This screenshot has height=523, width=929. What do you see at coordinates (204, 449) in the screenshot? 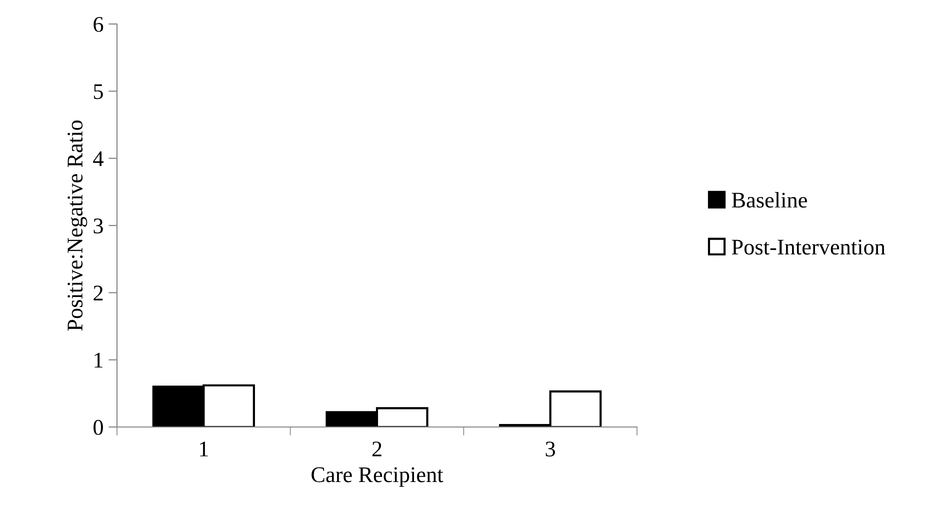
I see `x-tick-label: 1` at bounding box center [204, 449].